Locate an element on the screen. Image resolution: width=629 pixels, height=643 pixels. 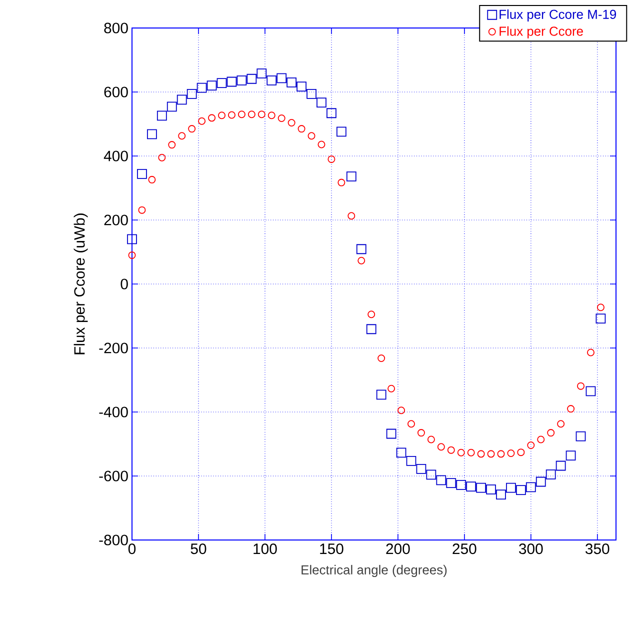
x-tick-label: 150 is located at coordinates (332, 549).